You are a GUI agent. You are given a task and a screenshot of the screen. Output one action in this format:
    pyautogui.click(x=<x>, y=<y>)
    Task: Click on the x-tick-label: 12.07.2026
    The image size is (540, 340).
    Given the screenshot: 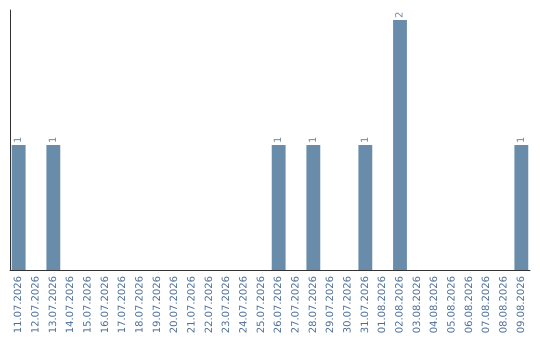 What is the action you would take?
    pyautogui.click(x=36, y=305)
    